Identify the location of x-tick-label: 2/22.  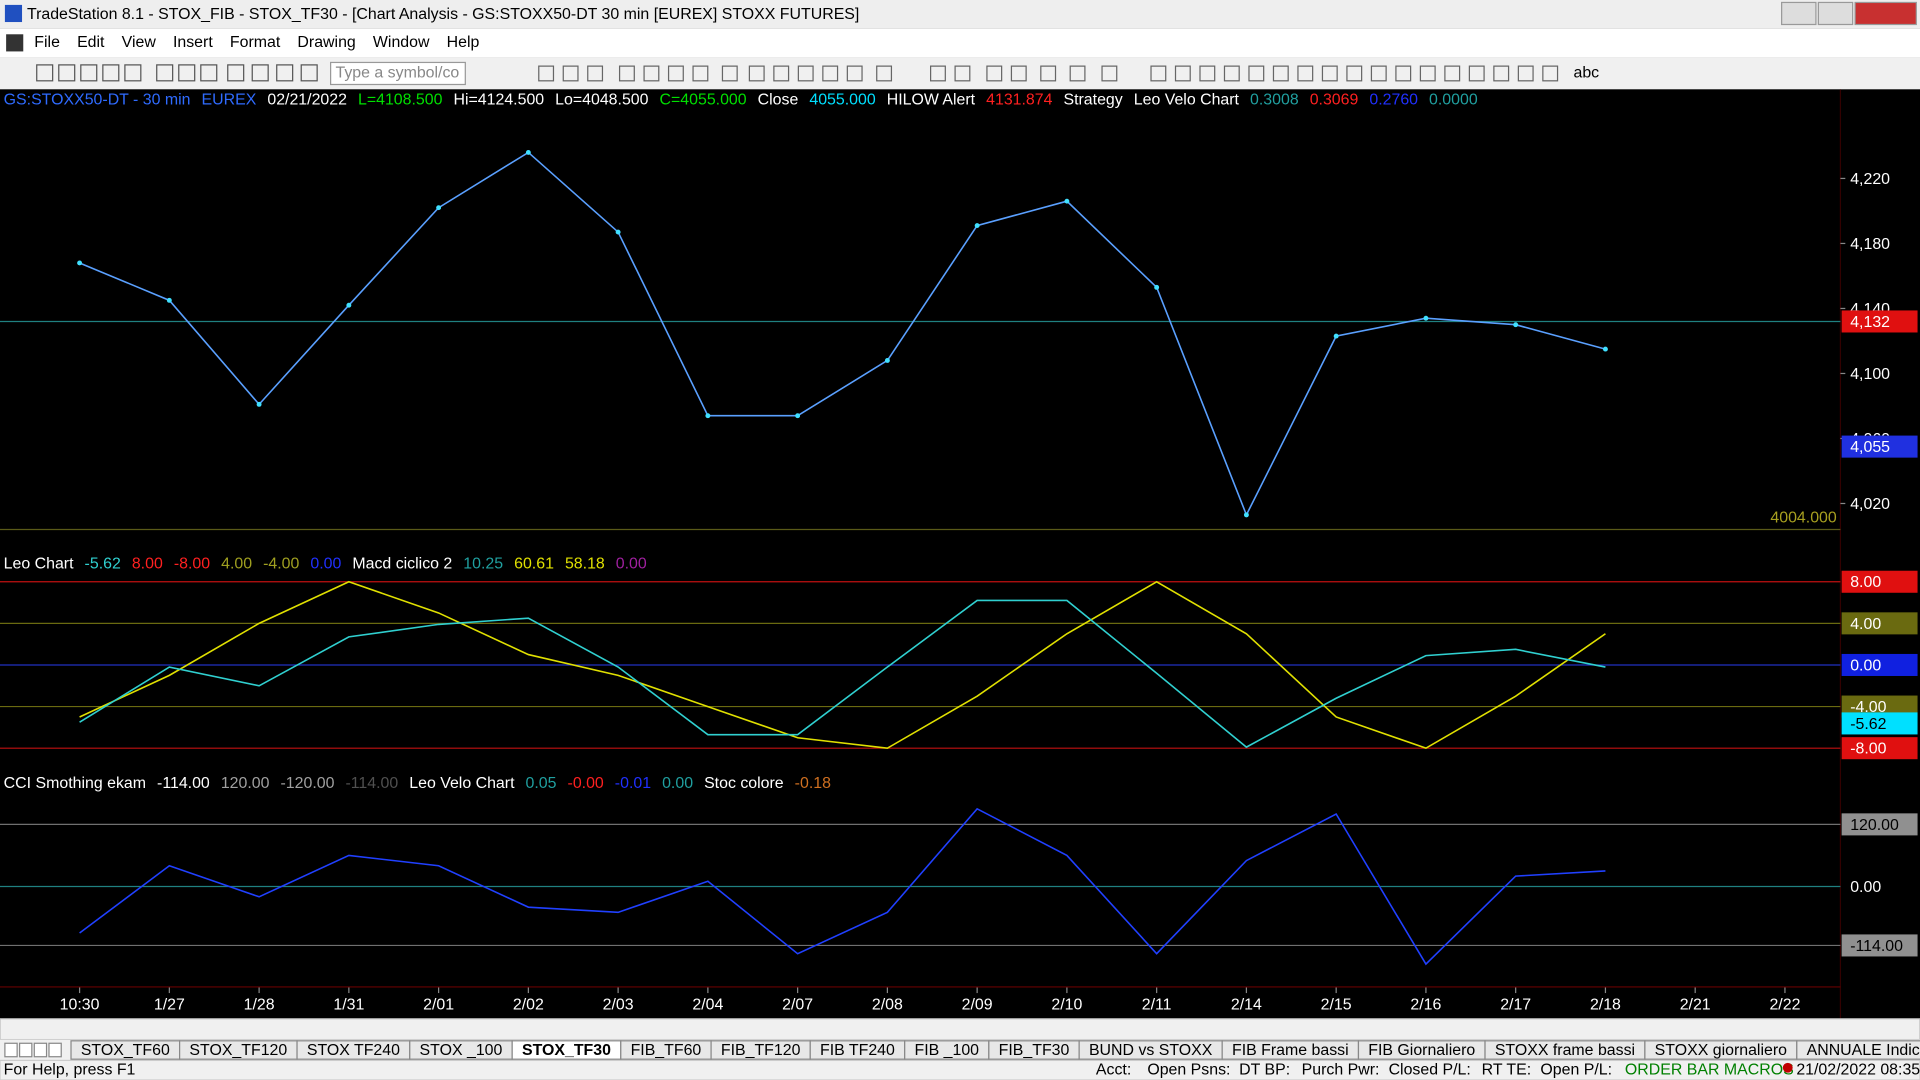
(1784, 1005).